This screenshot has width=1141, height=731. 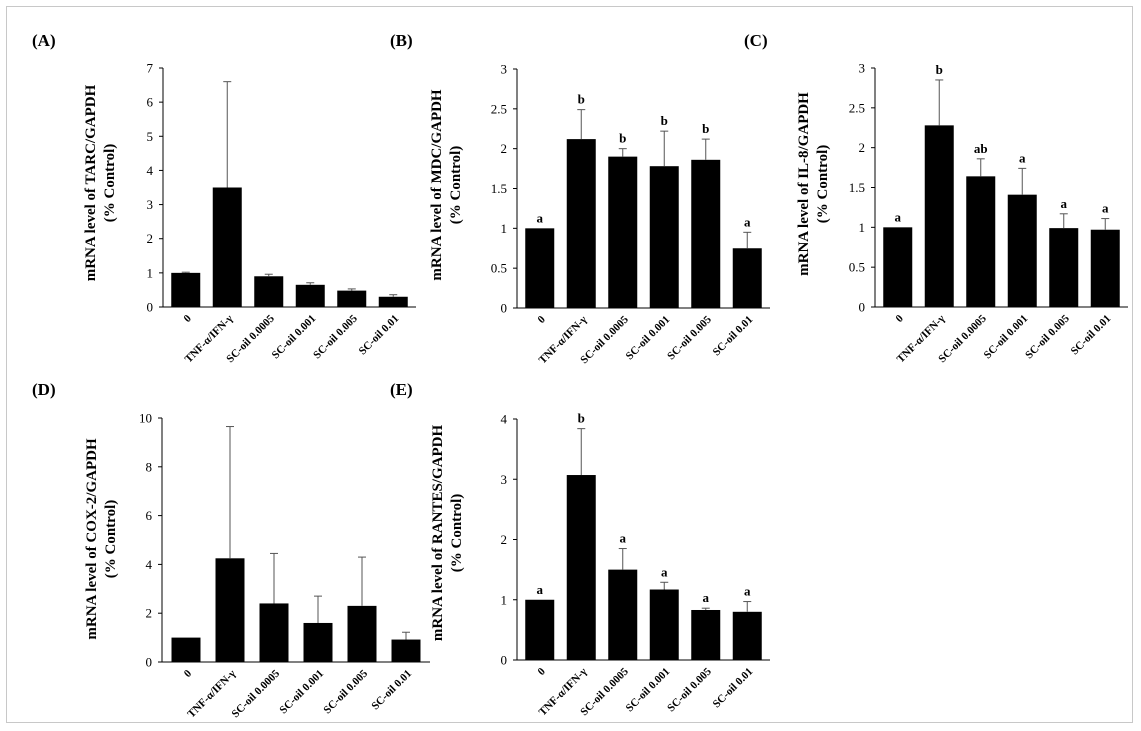 I want to click on y-tick-label: 0.5, so click(x=499, y=268).